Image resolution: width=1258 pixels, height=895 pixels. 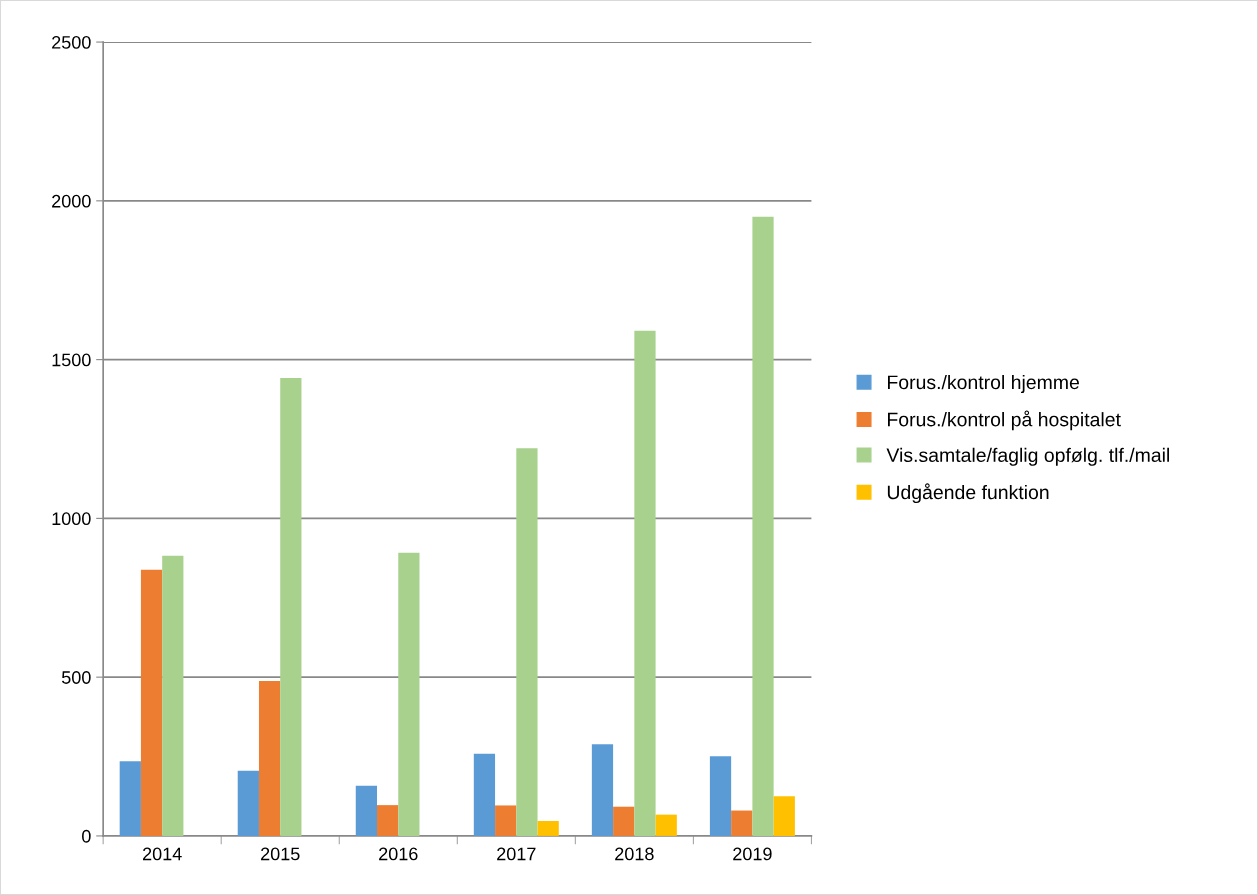 I want to click on y-tick-label: 1000, so click(x=71, y=519).